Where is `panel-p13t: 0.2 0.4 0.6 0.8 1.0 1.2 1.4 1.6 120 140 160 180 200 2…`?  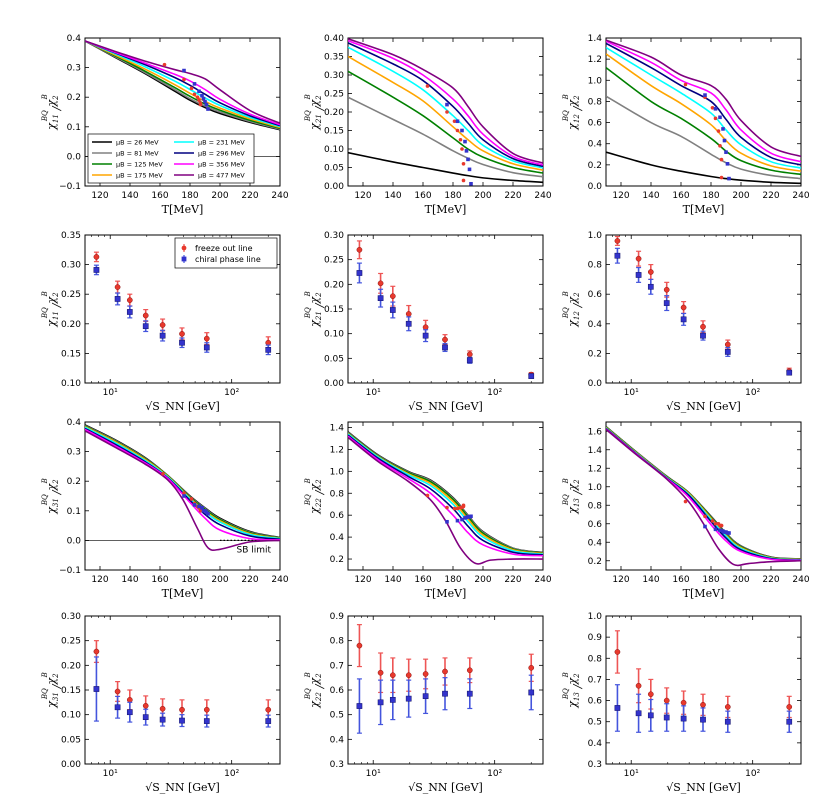
panel-p13t: 0.2 0.4 0.6 0.8 1.0 1.2 1.4 1.6 120 140 160 180 200 2… is located at coordinates (686, 510).